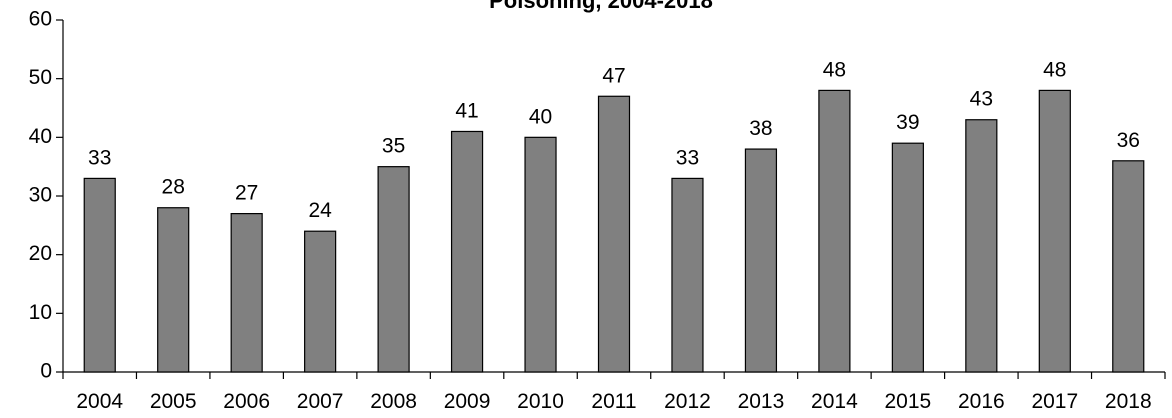  Describe the element at coordinates (981, 246) in the screenshot. I see `bar-2016` at that location.